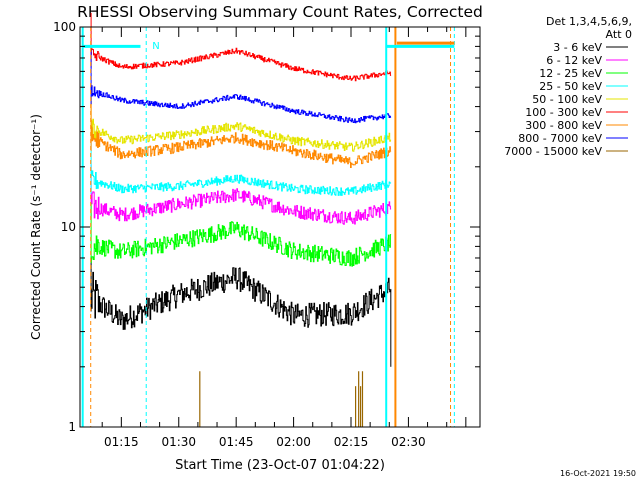  What do you see at coordinates (408, 442) in the screenshot?
I see `x-tick-label: 02:30` at bounding box center [408, 442].